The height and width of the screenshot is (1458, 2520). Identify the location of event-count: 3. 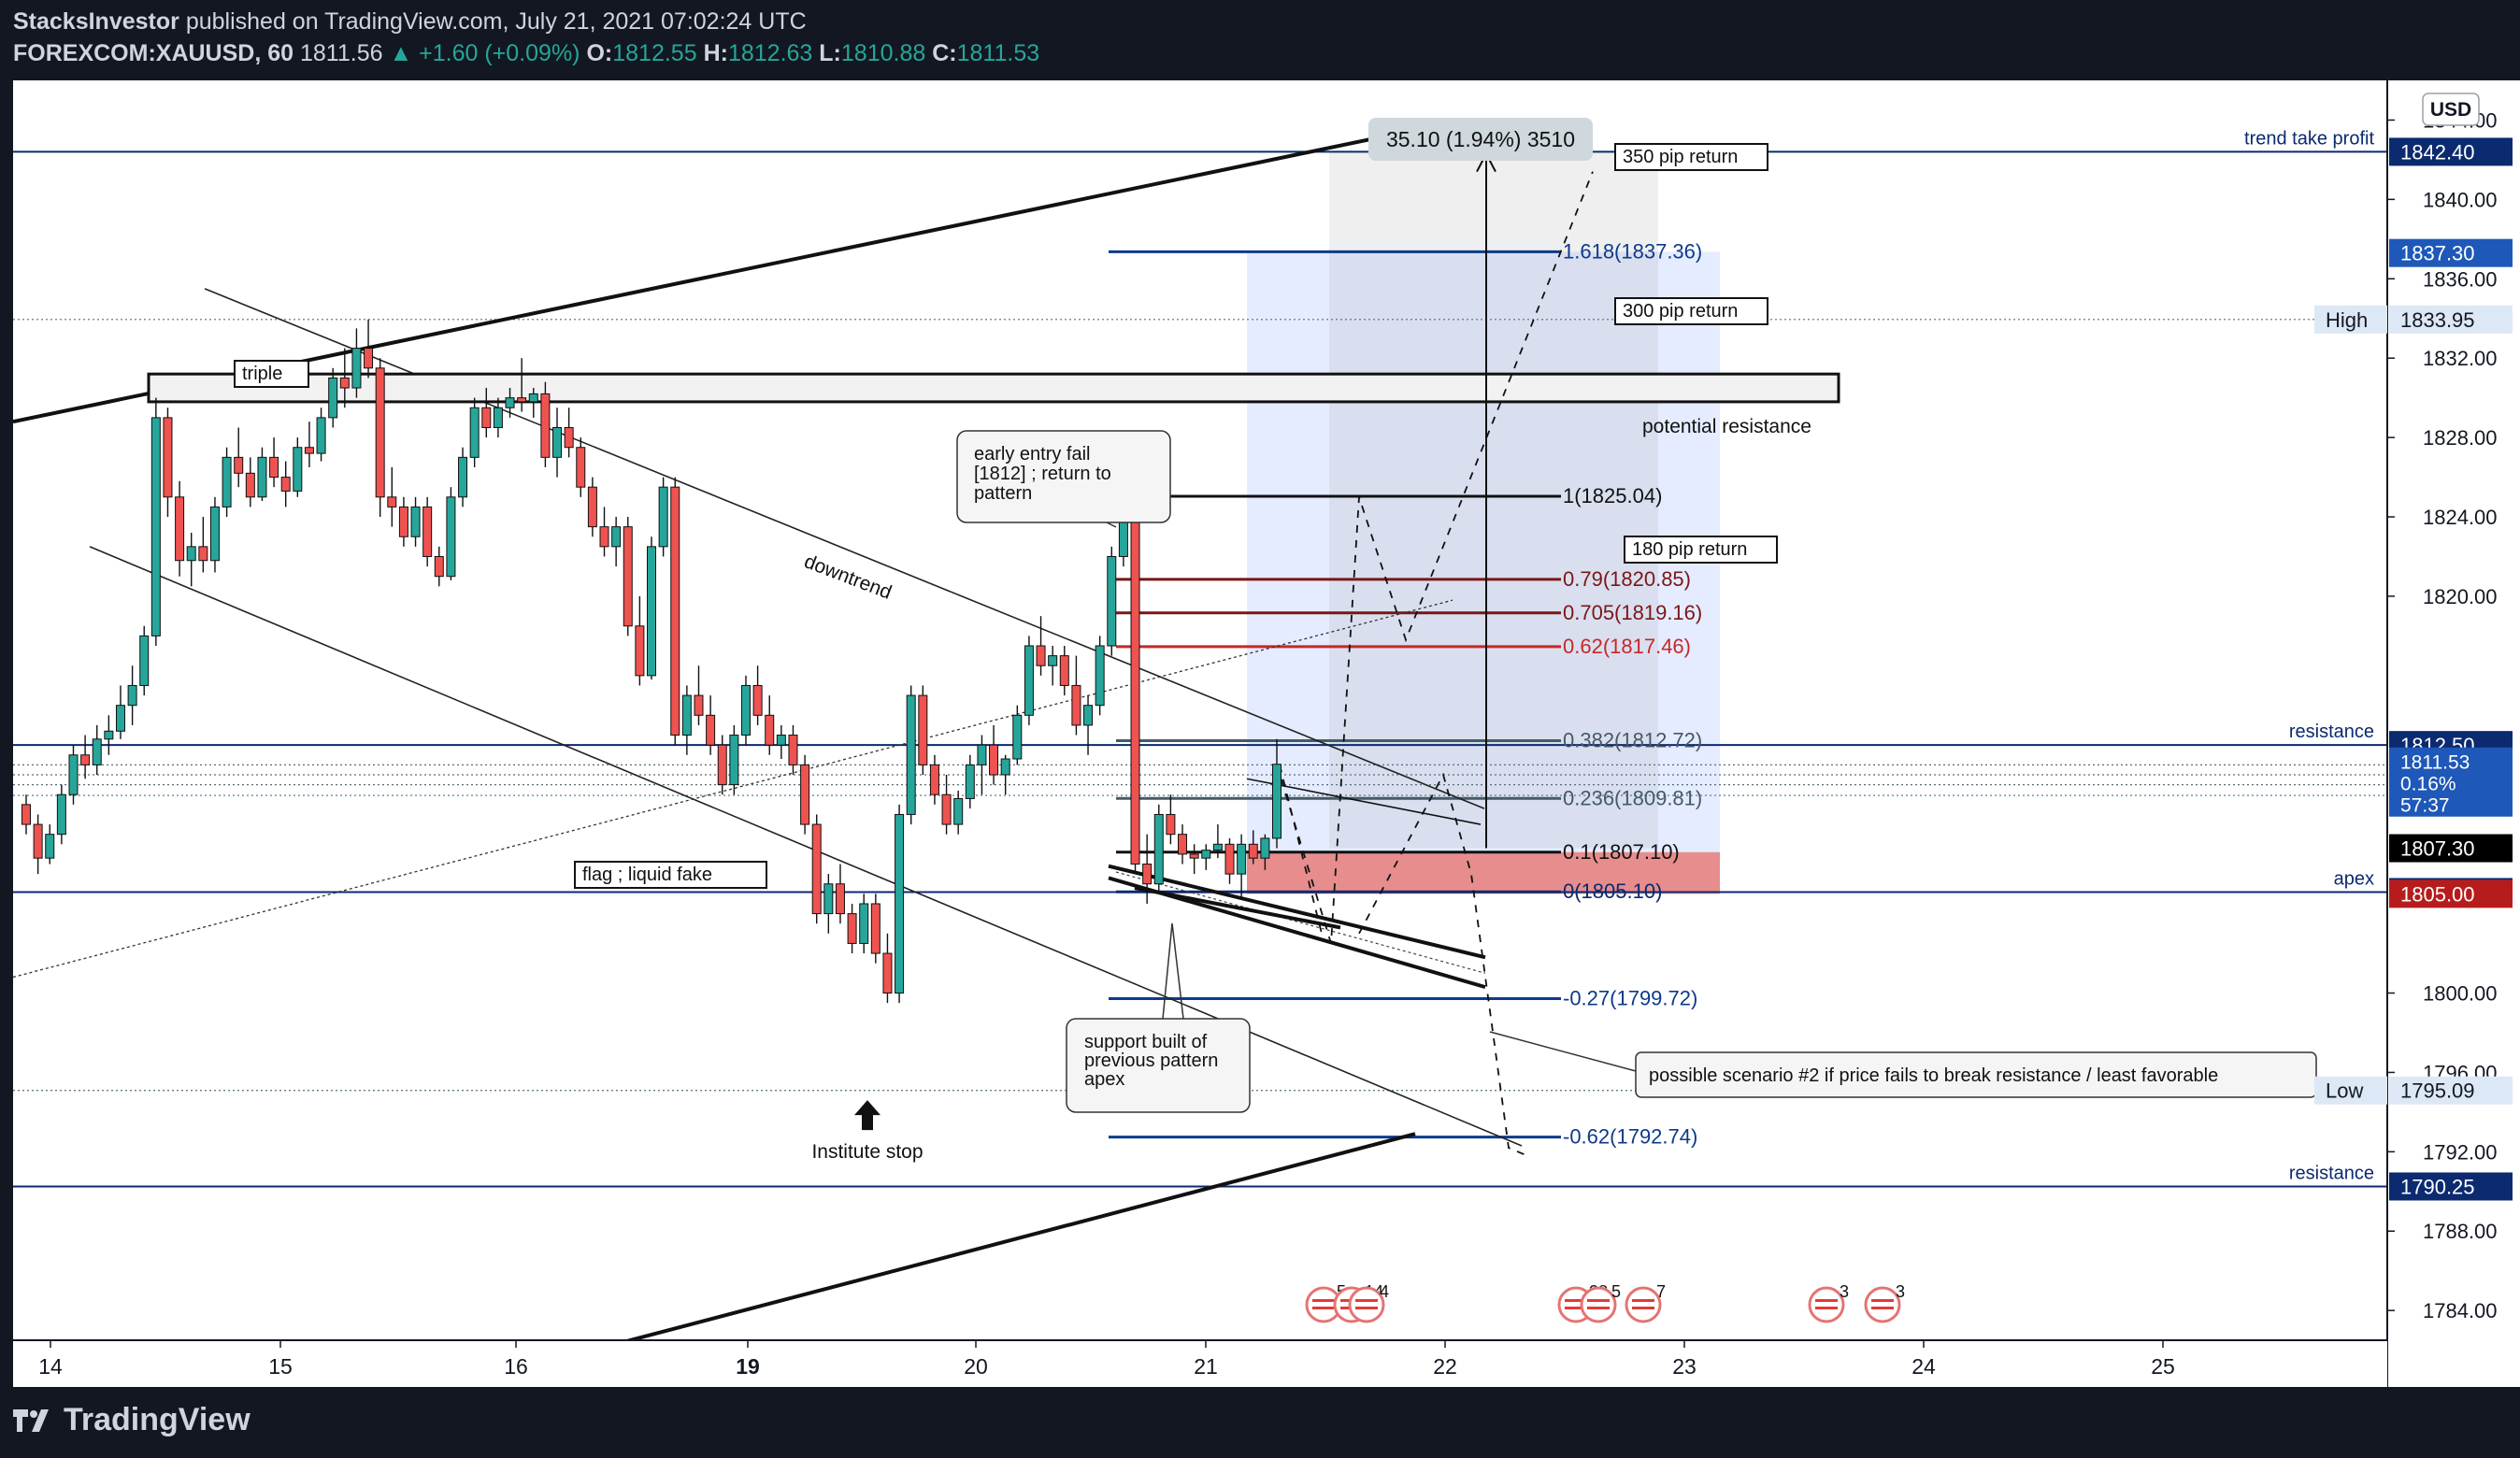
(1844, 1292).